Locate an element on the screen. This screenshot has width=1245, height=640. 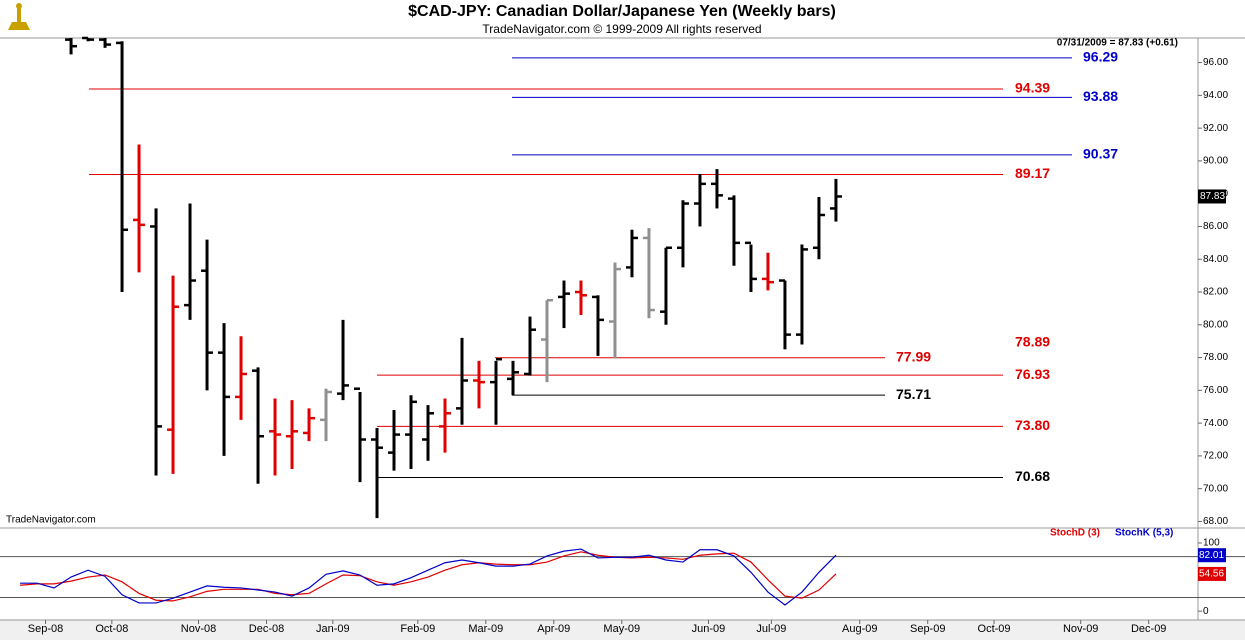
y-tick-label: 96.00 is located at coordinates (1215, 62).